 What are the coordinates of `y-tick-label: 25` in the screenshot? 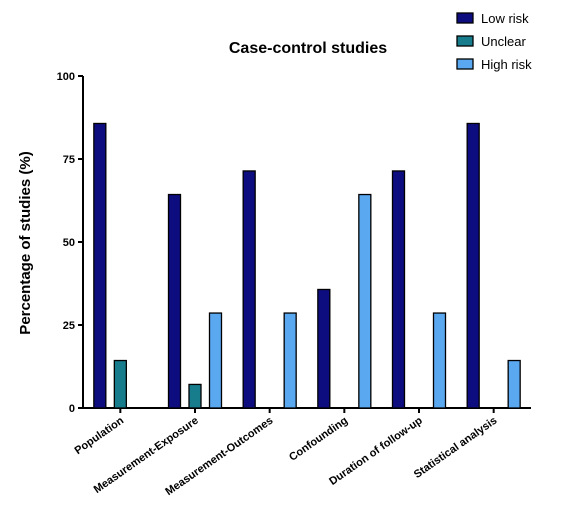 It's located at (69, 326).